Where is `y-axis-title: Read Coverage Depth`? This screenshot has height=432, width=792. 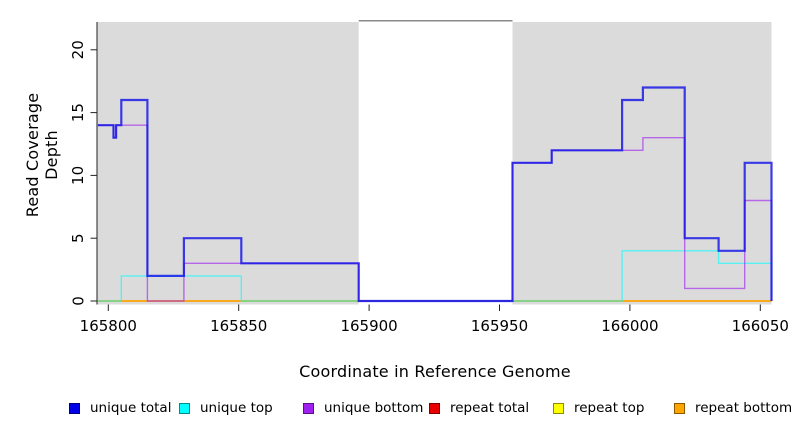
y-axis-title: Read Coverage Depth is located at coordinates (42, 155).